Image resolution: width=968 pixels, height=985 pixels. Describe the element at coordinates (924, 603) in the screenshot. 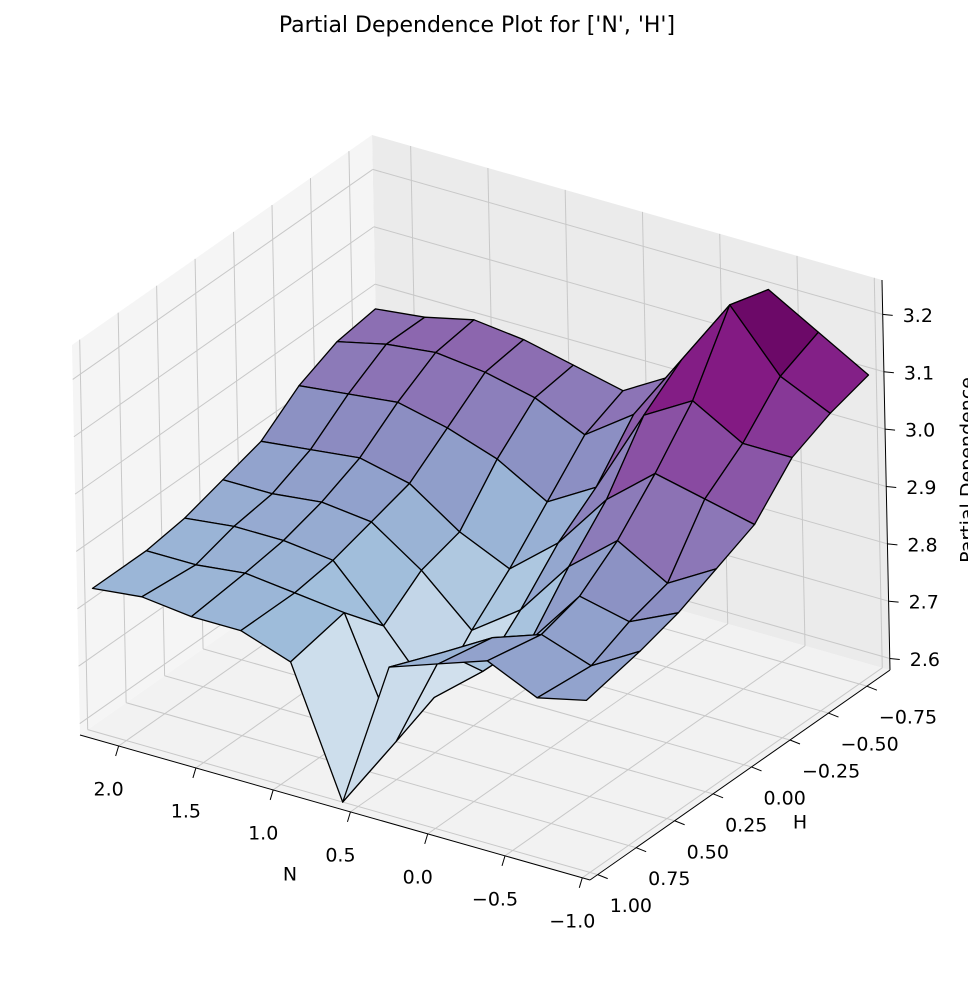

I see `z-tick-label: 2.7` at that location.